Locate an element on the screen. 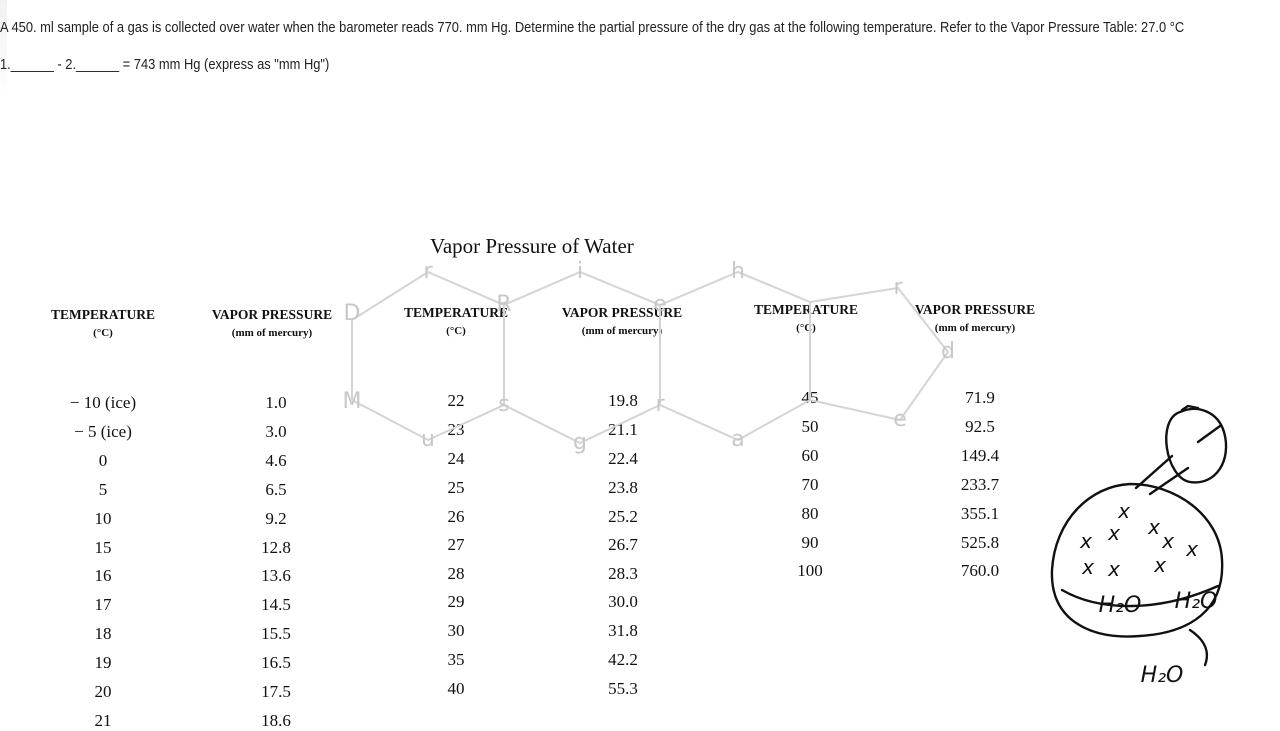  temperature-cell: 80 is located at coordinates (810, 513).